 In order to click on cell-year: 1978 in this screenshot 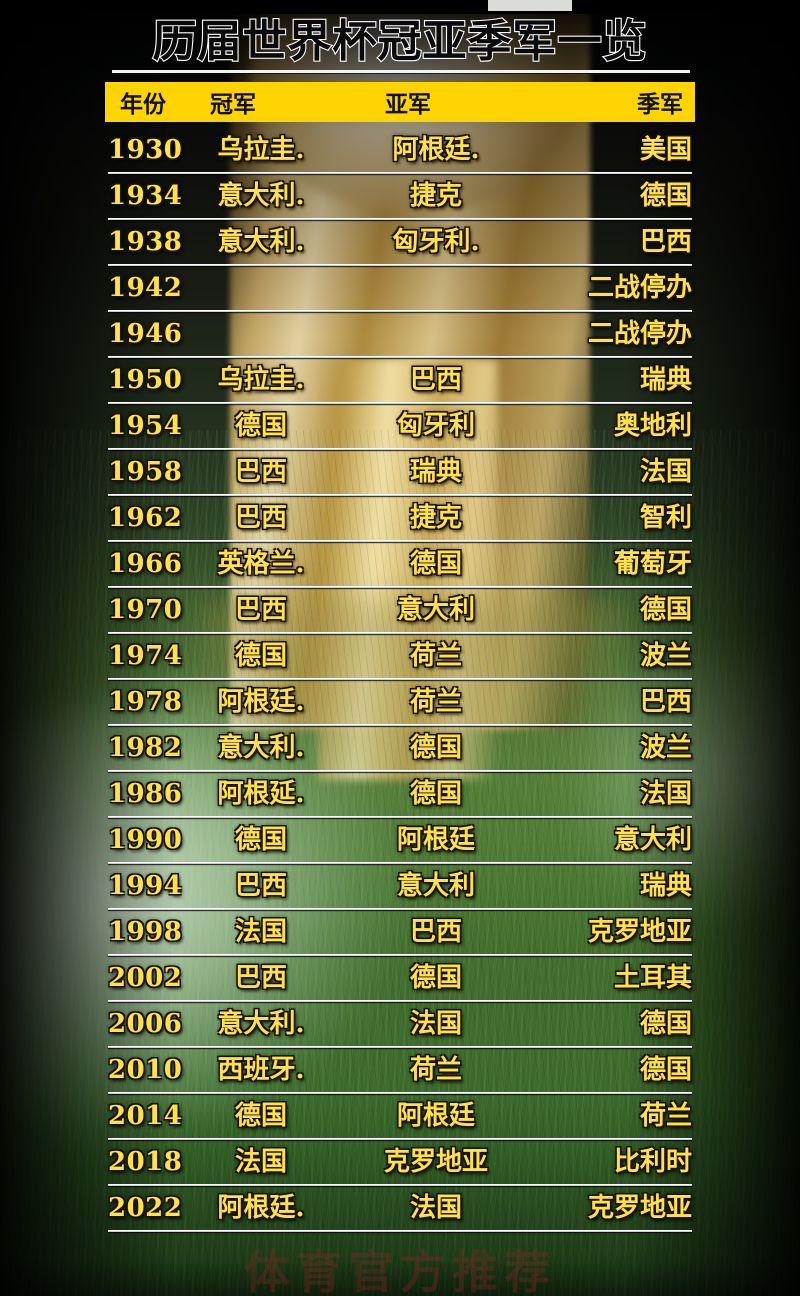, I will do `click(145, 702)`.